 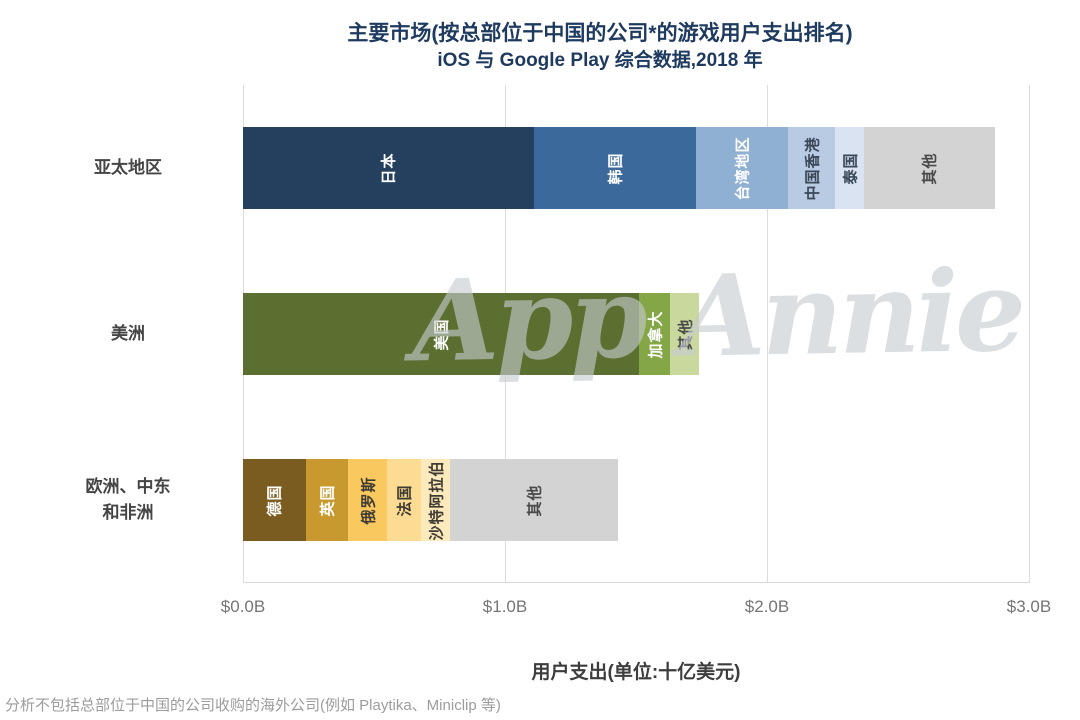 I want to click on bar-segment: 日本, so click(x=388, y=168).